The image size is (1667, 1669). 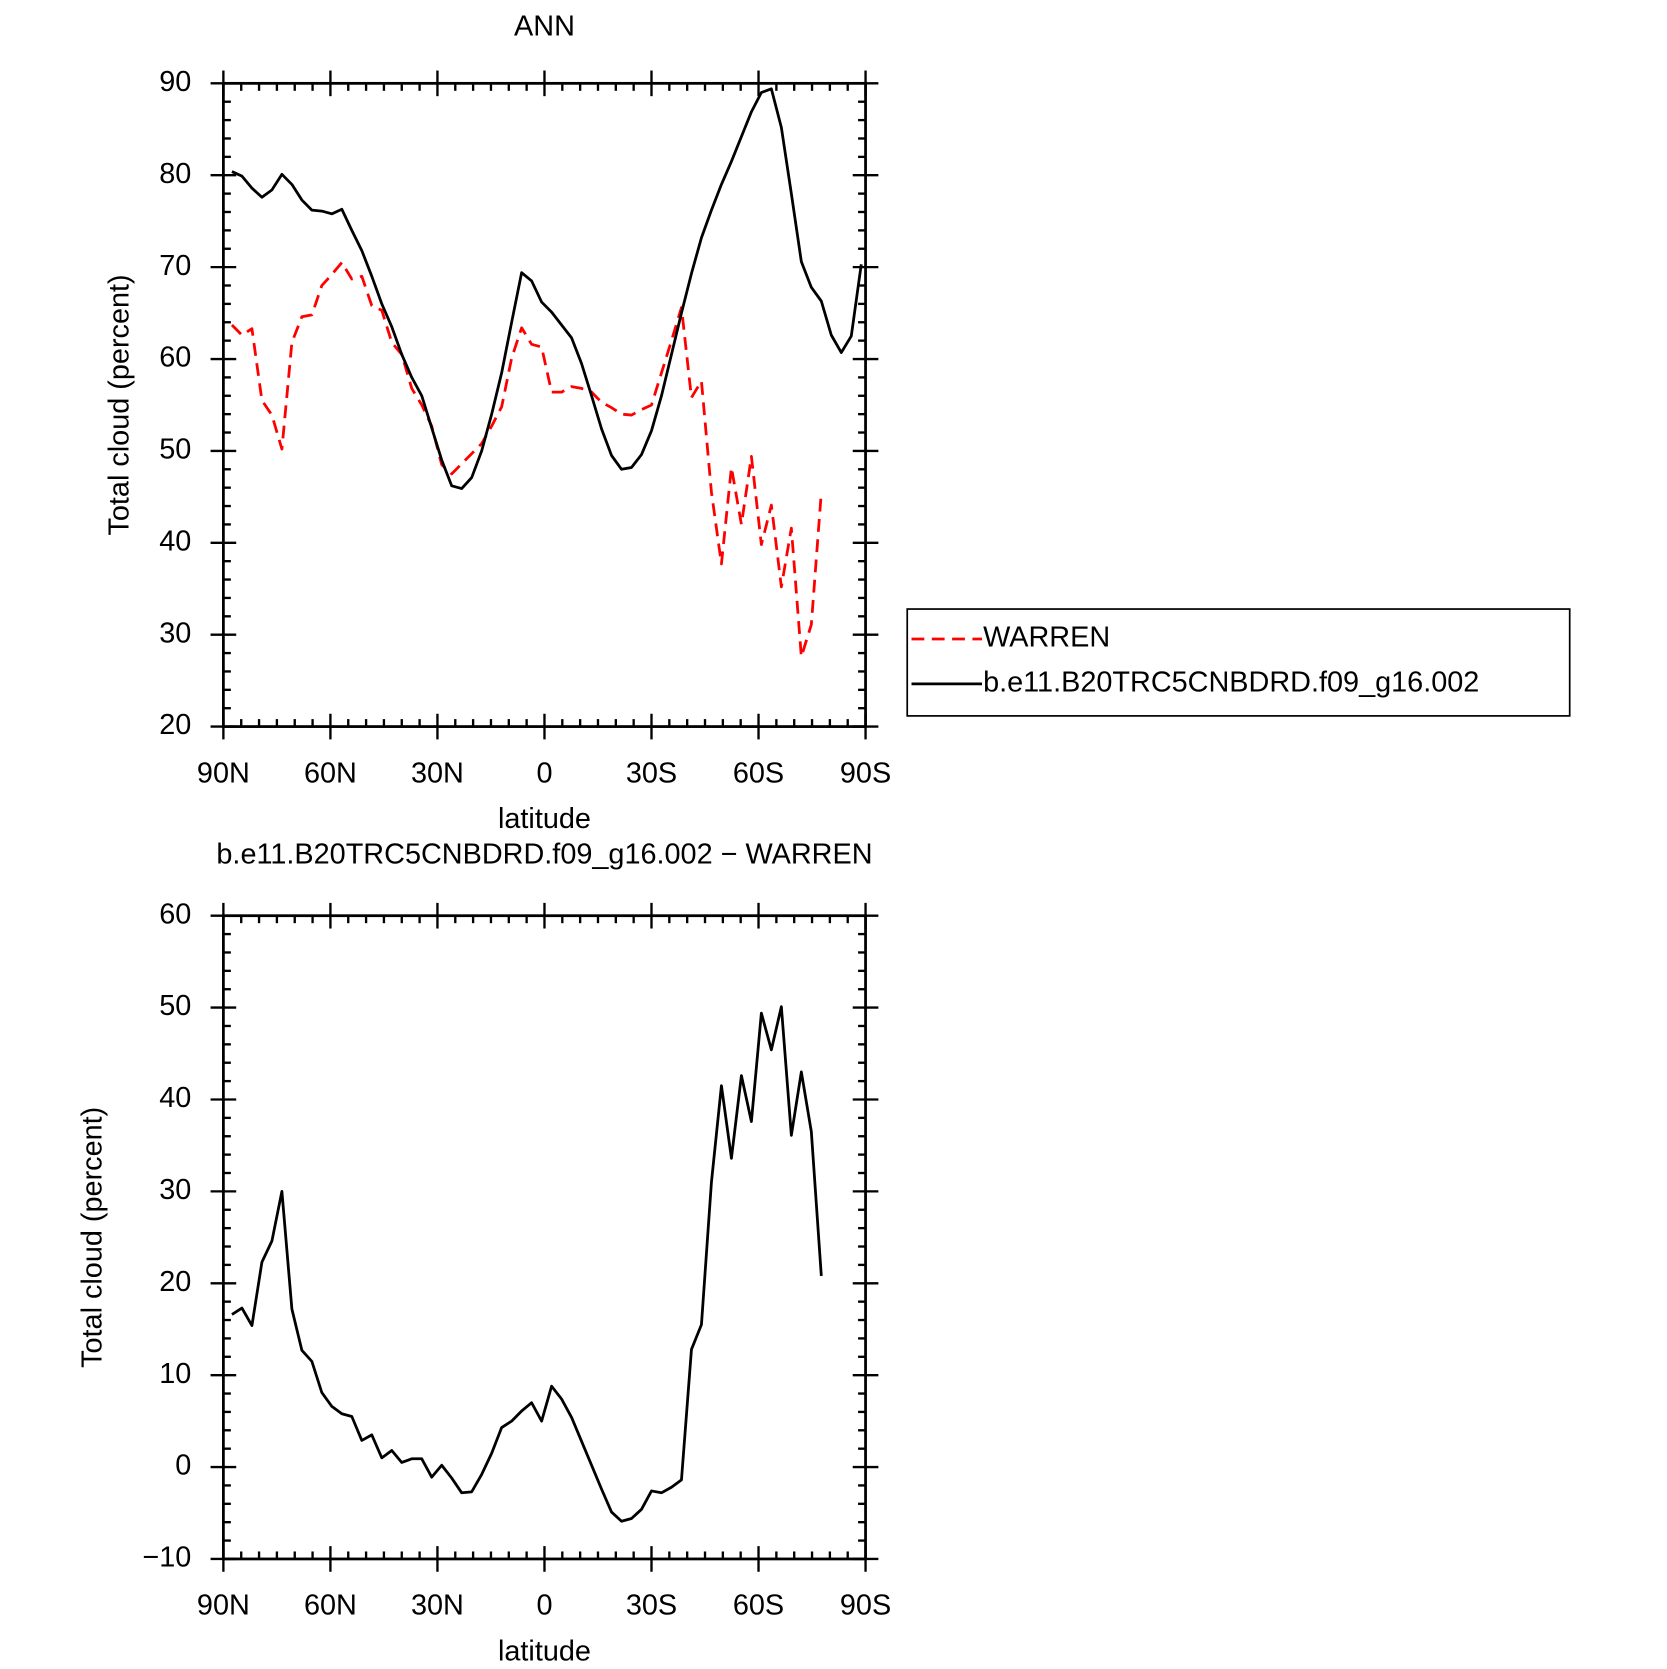 I want to click on chart-title: b.e11.B20TRC5CNBDRD.f09_g16.002 − WARREN, so click(x=544, y=854).